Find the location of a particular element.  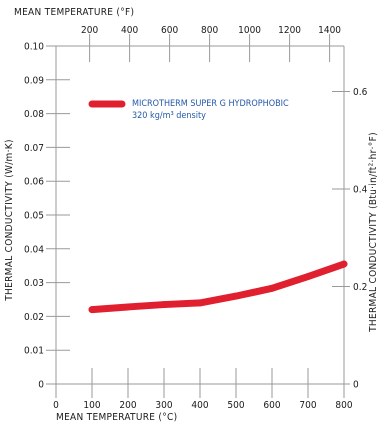

x-tick-label: 600 is located at coordinates (271, 405).